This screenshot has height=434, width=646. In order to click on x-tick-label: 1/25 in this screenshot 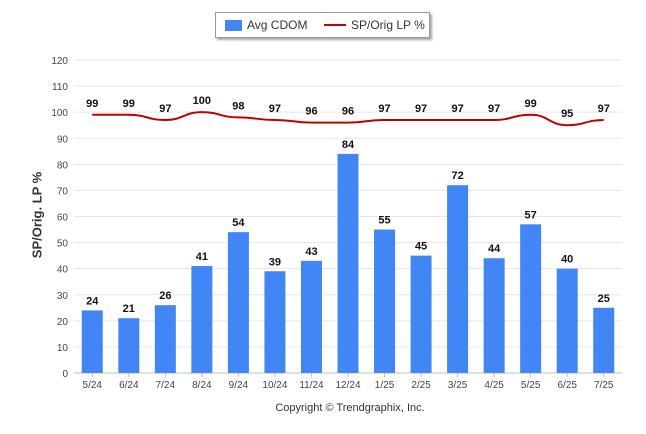, I will do `click(385, 385)`.